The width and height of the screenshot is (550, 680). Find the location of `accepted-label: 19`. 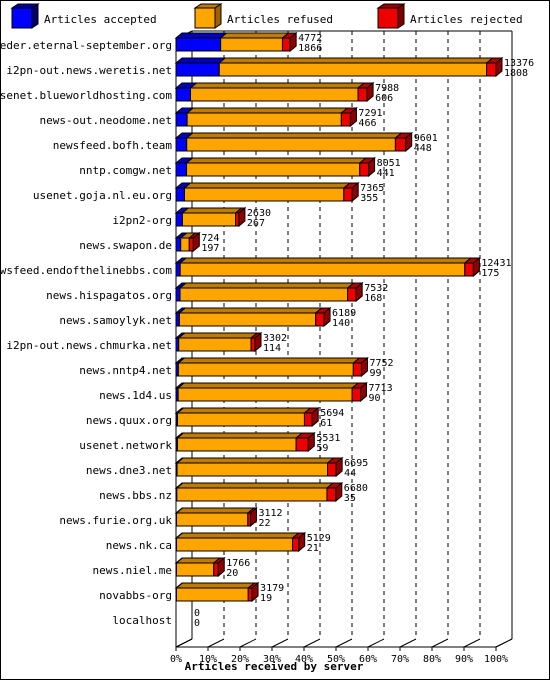

accepted-label: 19 is located at coordinates (266, 598).